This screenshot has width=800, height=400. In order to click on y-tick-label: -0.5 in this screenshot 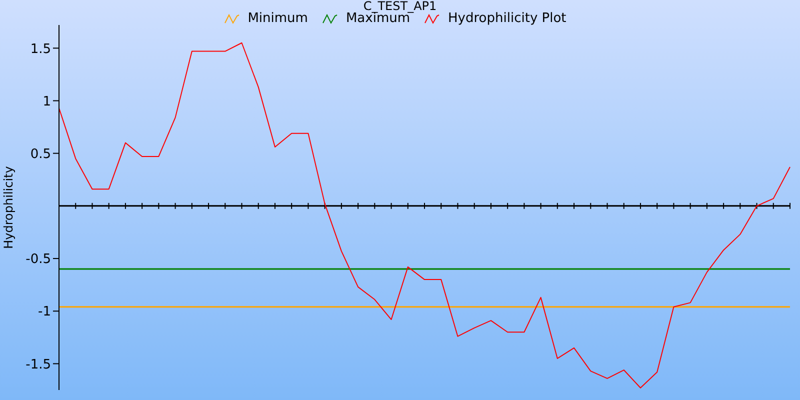, I will do `click(38, 260)`.